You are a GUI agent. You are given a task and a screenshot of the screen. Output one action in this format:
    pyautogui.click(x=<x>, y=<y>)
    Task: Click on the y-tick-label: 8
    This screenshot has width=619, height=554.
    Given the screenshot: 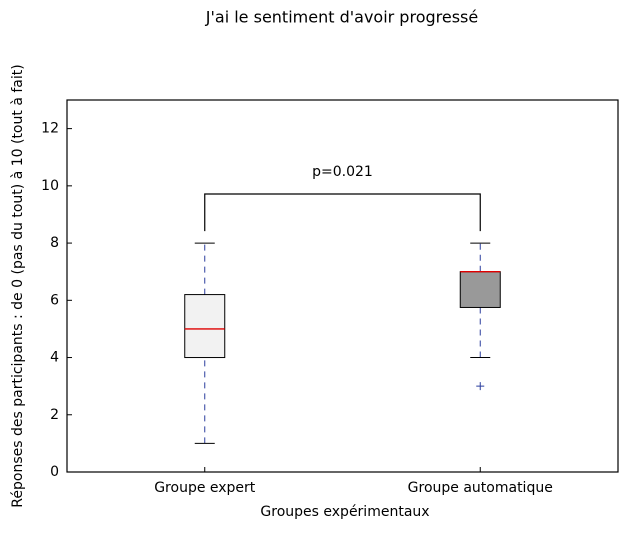 What is the action you would take?
    pyautogui.click(x=54, y=243)
    